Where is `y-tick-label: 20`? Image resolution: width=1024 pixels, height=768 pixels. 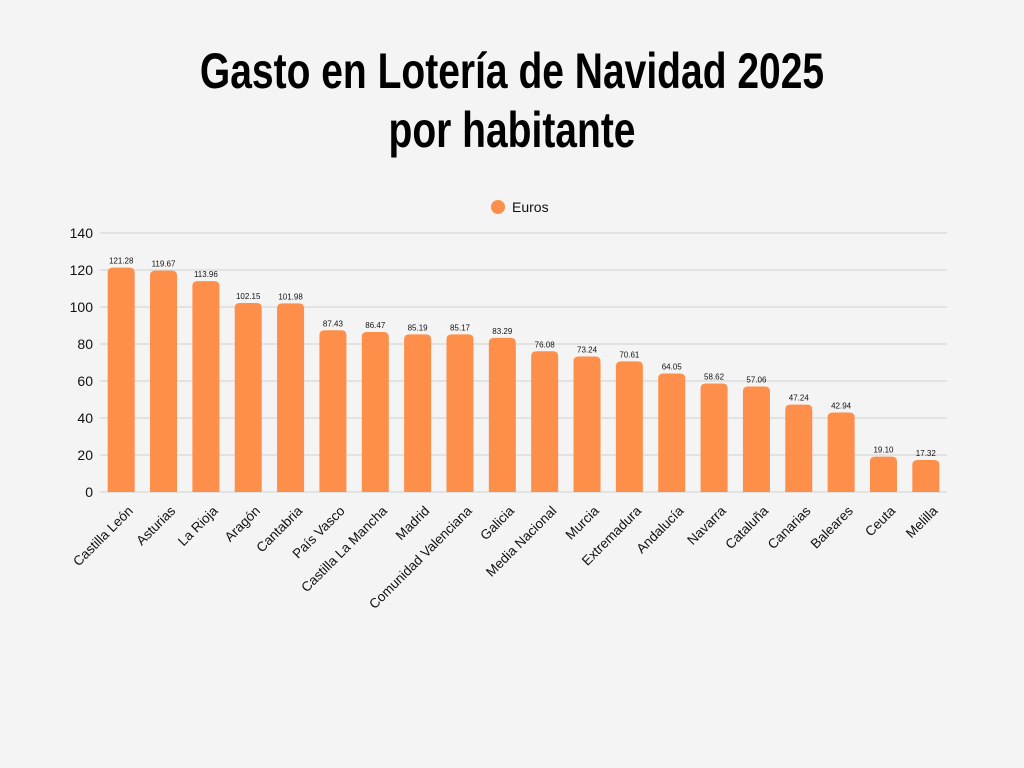
y-tick-label: 20 is located at coordinates (85, 455).